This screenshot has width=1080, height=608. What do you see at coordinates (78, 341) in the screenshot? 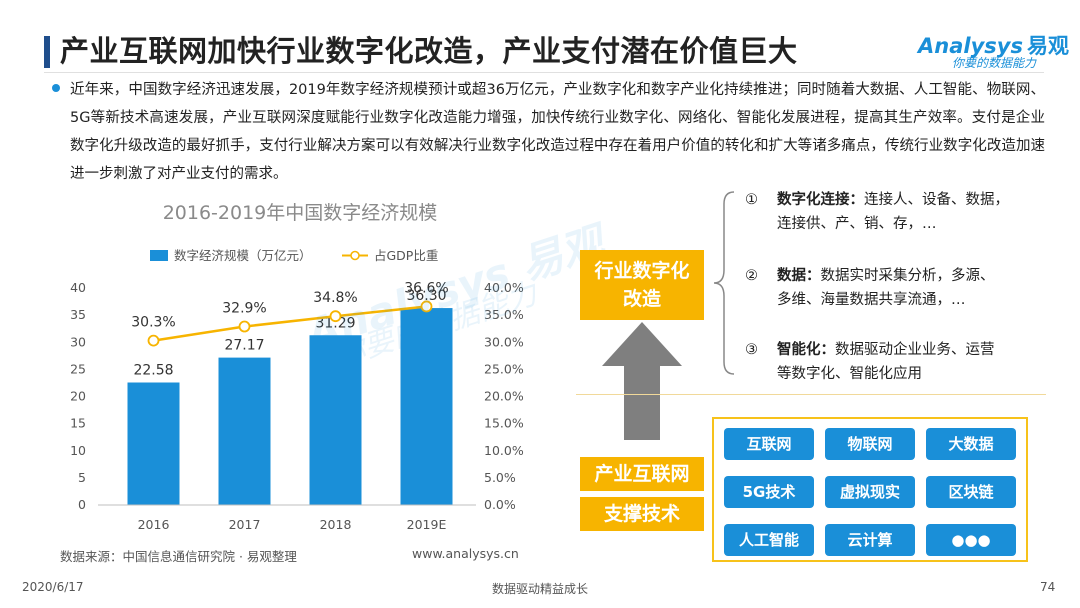
I see `y-left-tick-label: 30` at bounding box center [78, 341].